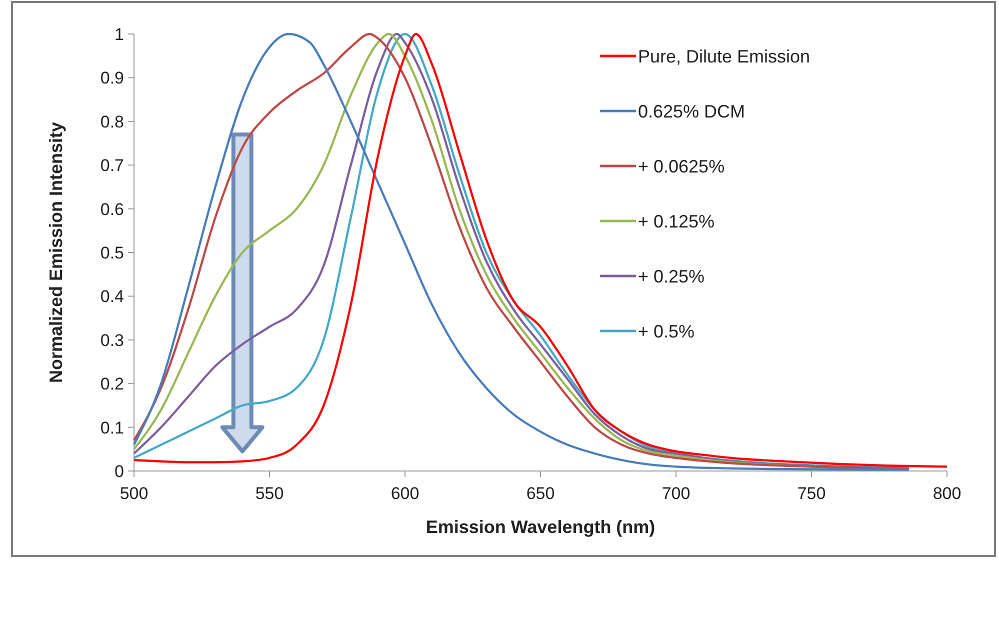  What do you see at coordinates (112, 384) in the screenshot?
I see `y-tick-label: 0.2` at bounding box center [112, 384].